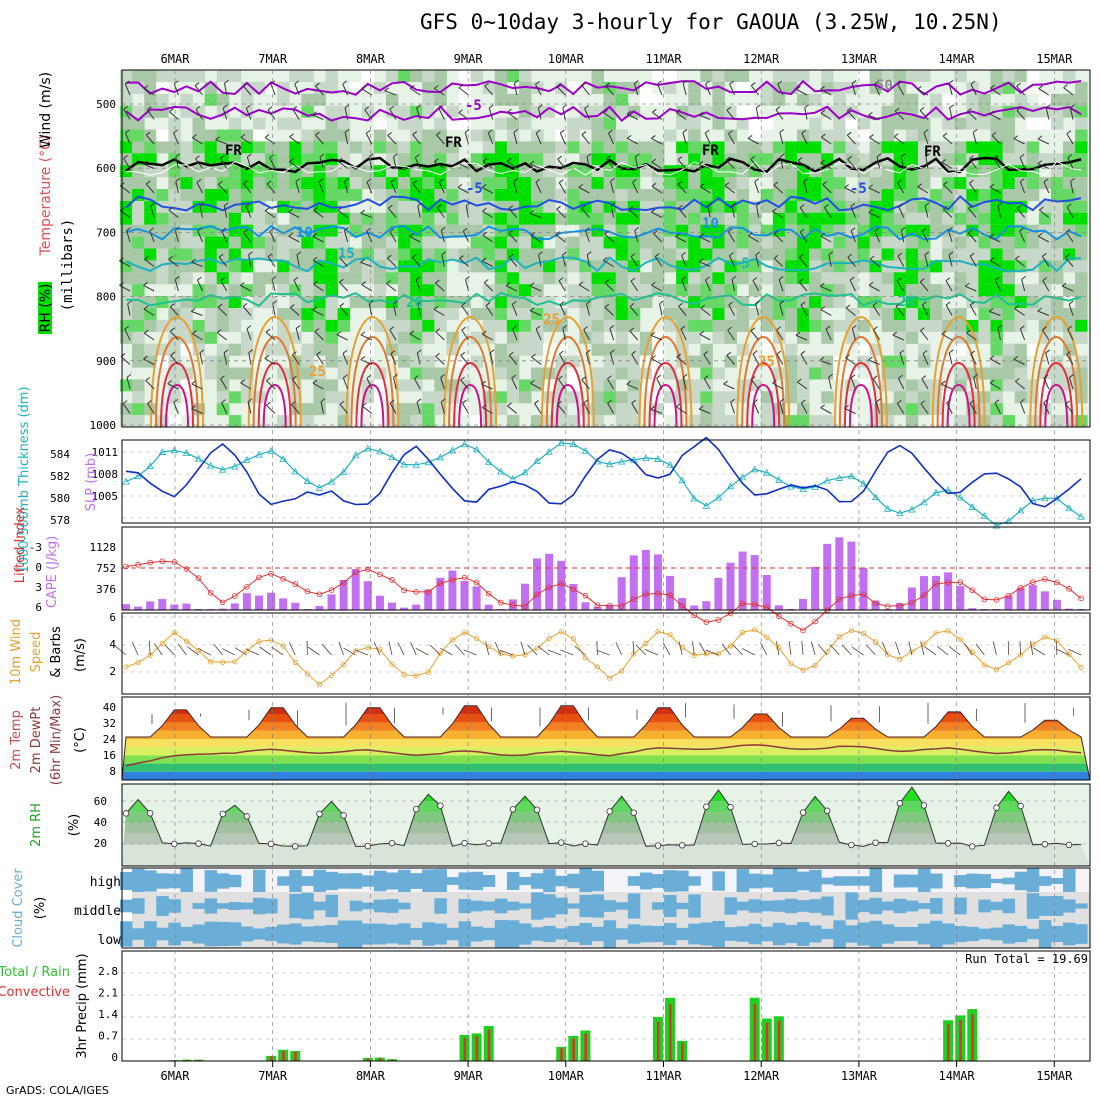  Describe the element at coordinates (38, 607) in the screenshot. I see `lifted-tick: 6` at that location.